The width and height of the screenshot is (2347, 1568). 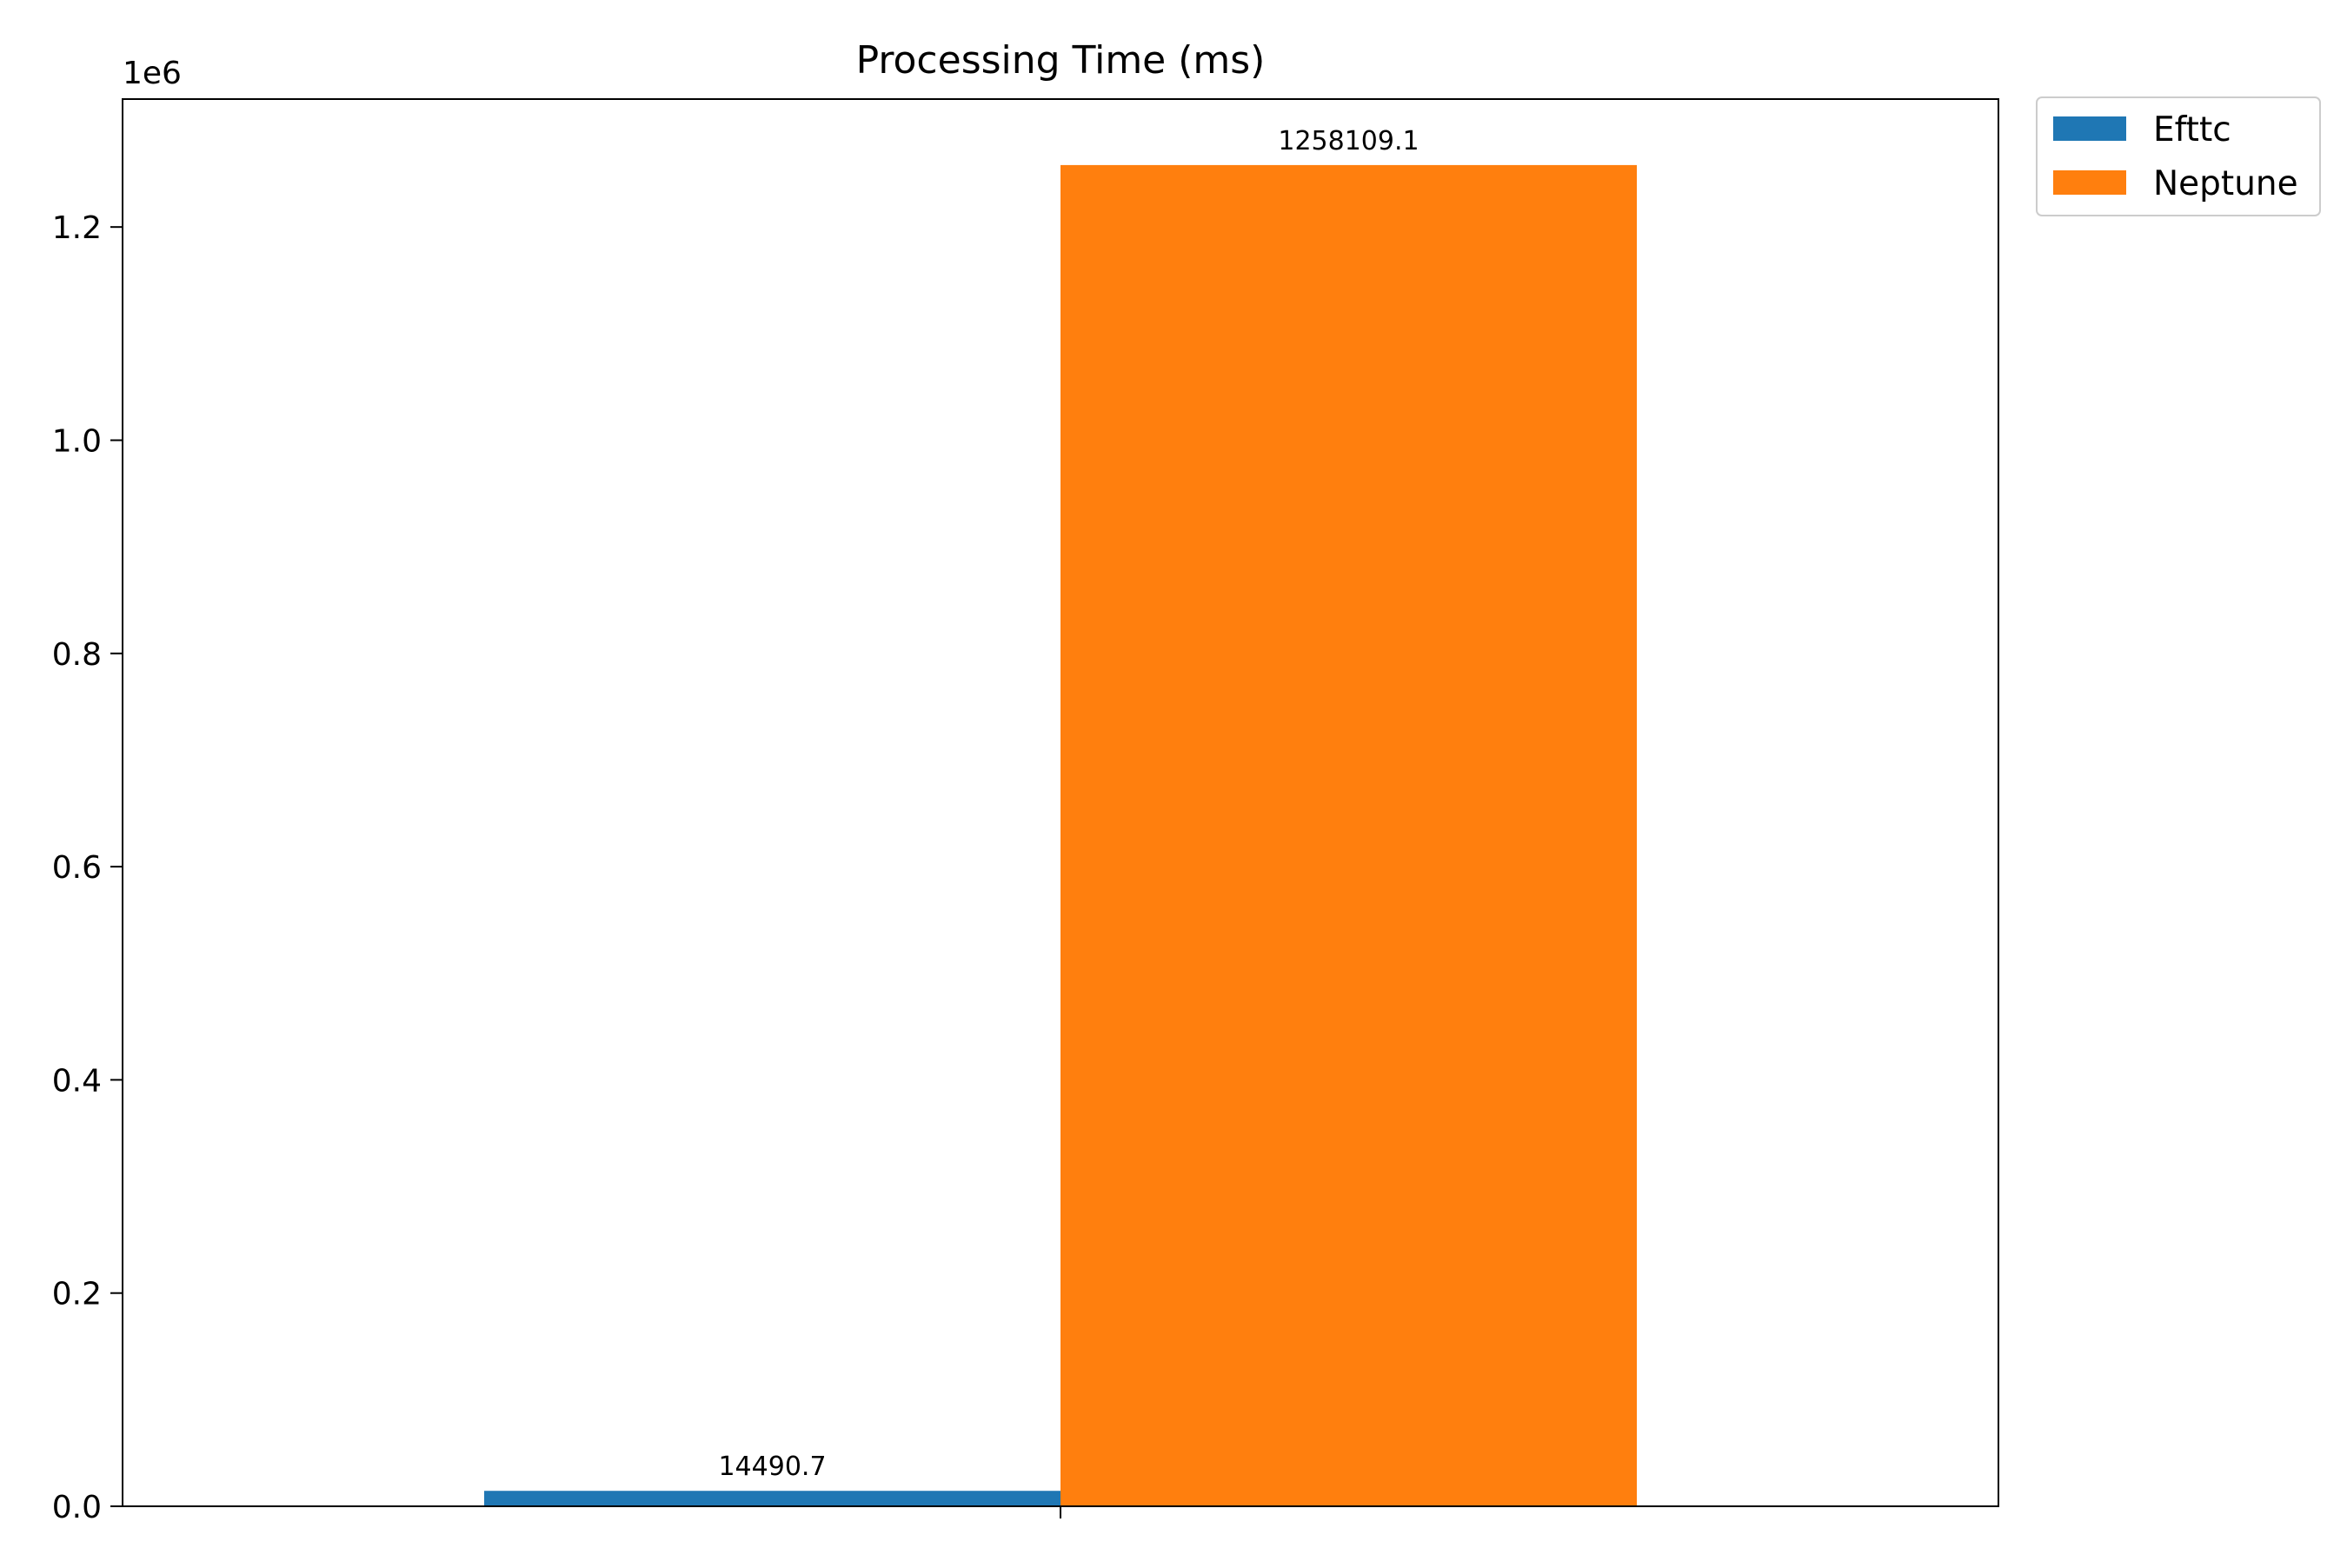 I want to click on y-tick-label: 0.0, so click(x=77, y=1507).